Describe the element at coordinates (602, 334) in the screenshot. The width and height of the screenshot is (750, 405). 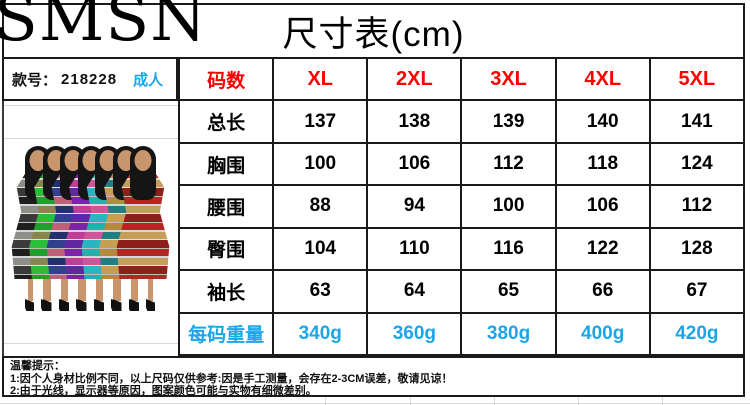
I see `size-cell: 400g` at that location.